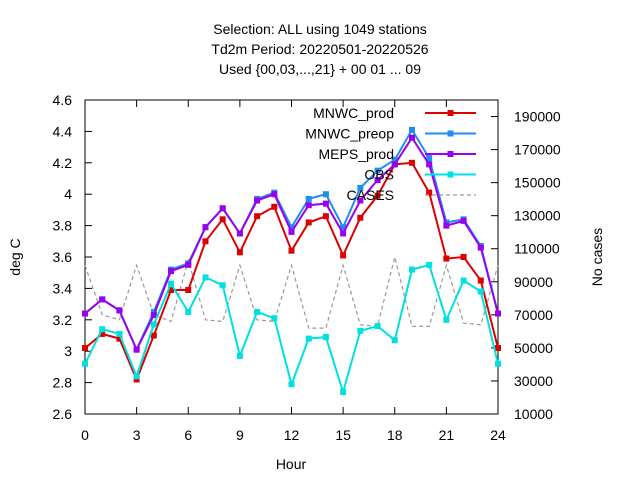  What do you see at coordinates (68, 194) in the screenshot?
I see `y-tick-label: 4` at bounding box center [68, 194].